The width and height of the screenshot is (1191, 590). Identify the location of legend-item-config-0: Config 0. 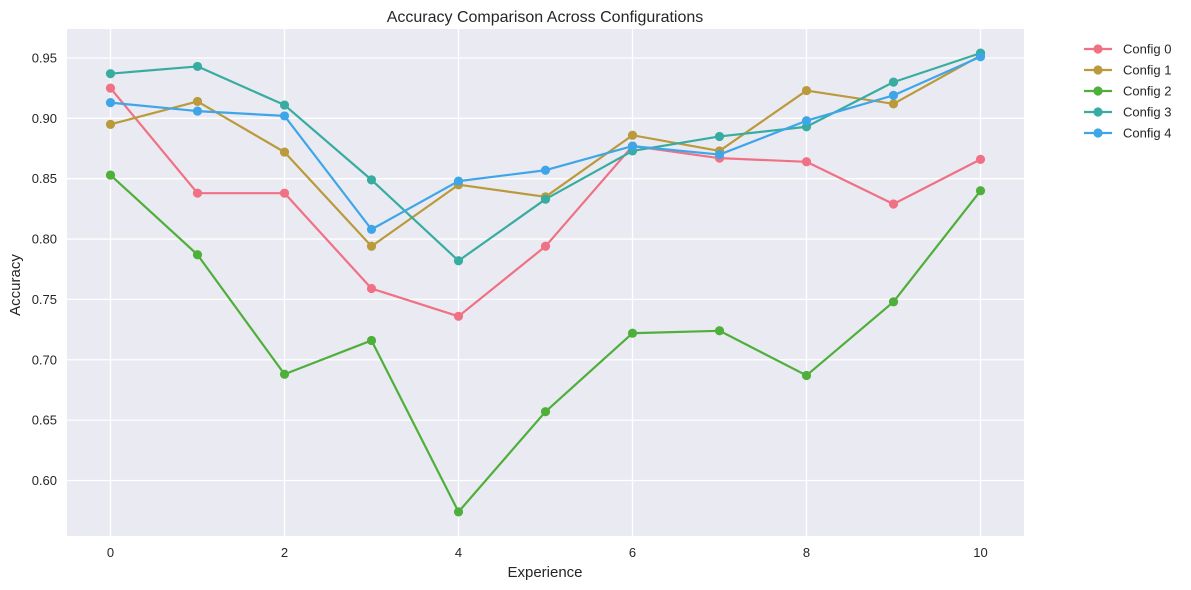
(1127, 49).